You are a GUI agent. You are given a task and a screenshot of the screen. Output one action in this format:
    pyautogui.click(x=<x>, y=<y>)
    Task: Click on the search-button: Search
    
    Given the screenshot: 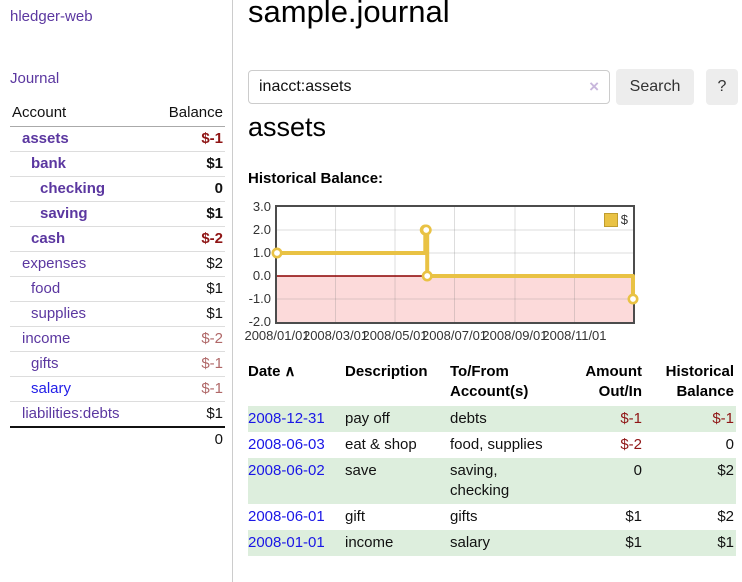 What is the action you would take?
    pyautogui.click(x=655, y=87)
    